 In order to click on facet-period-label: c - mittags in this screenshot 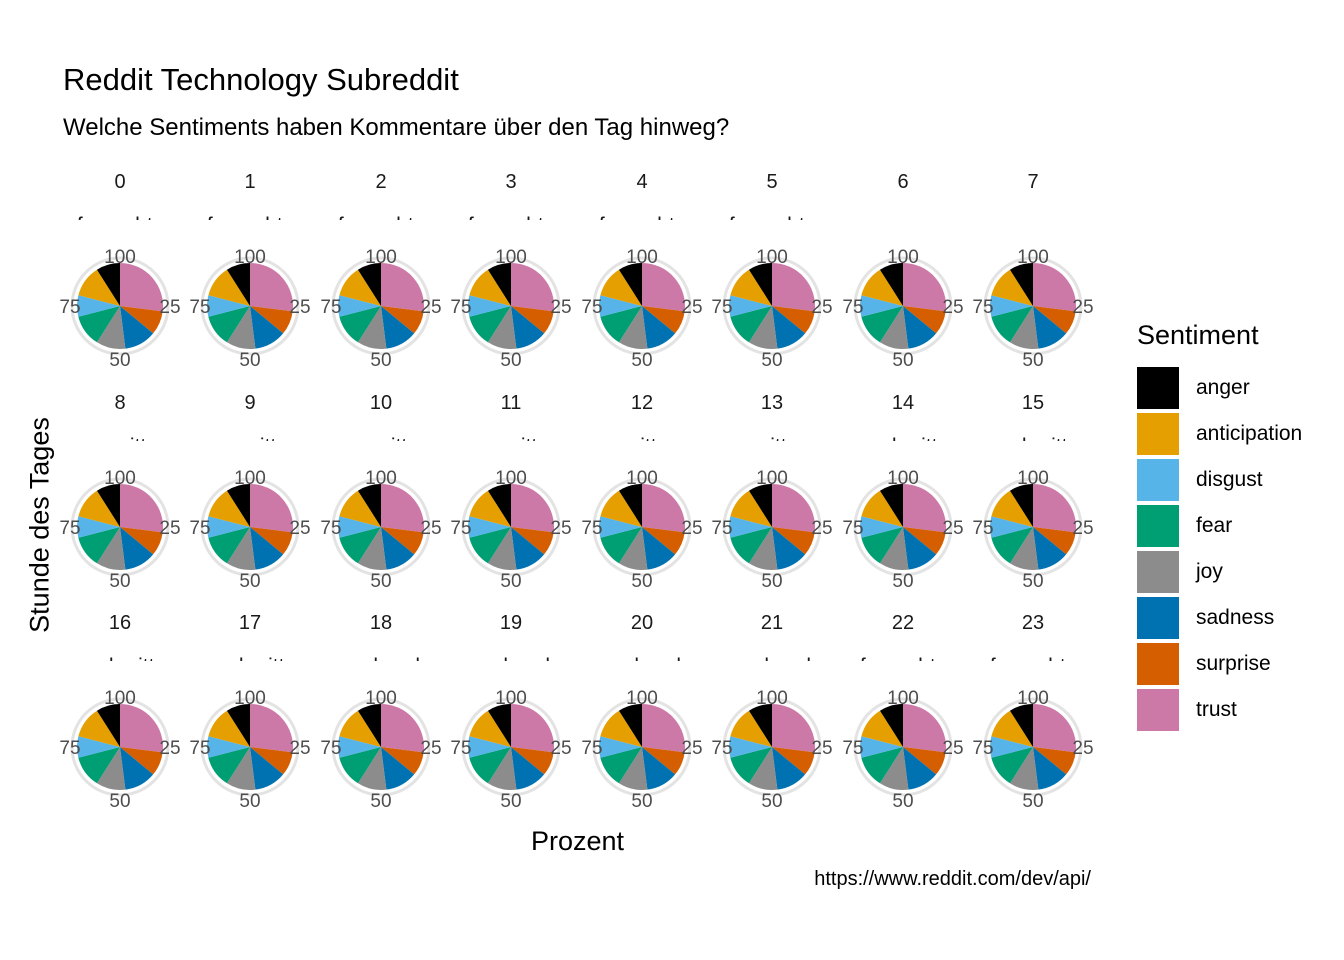, I will do `click(642, 446)`.